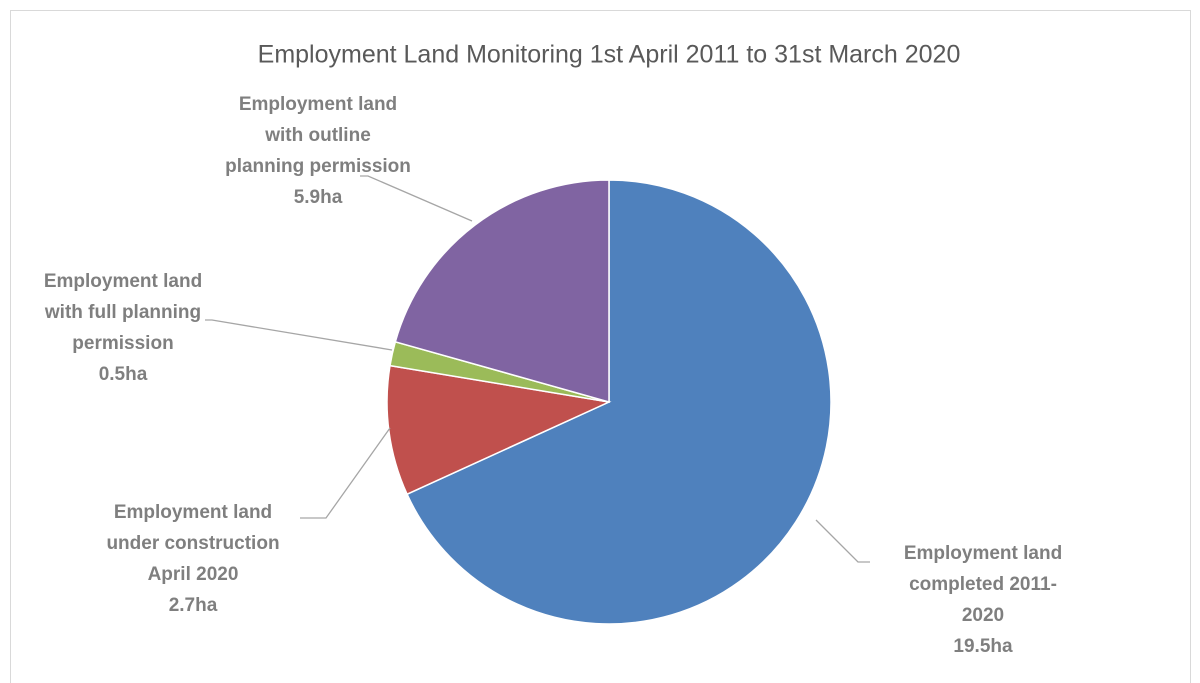  What do you see at coordinates (318, 197) in the screenshot?
I see `value-label: 5.9ha` at bounding box center [318, 197].